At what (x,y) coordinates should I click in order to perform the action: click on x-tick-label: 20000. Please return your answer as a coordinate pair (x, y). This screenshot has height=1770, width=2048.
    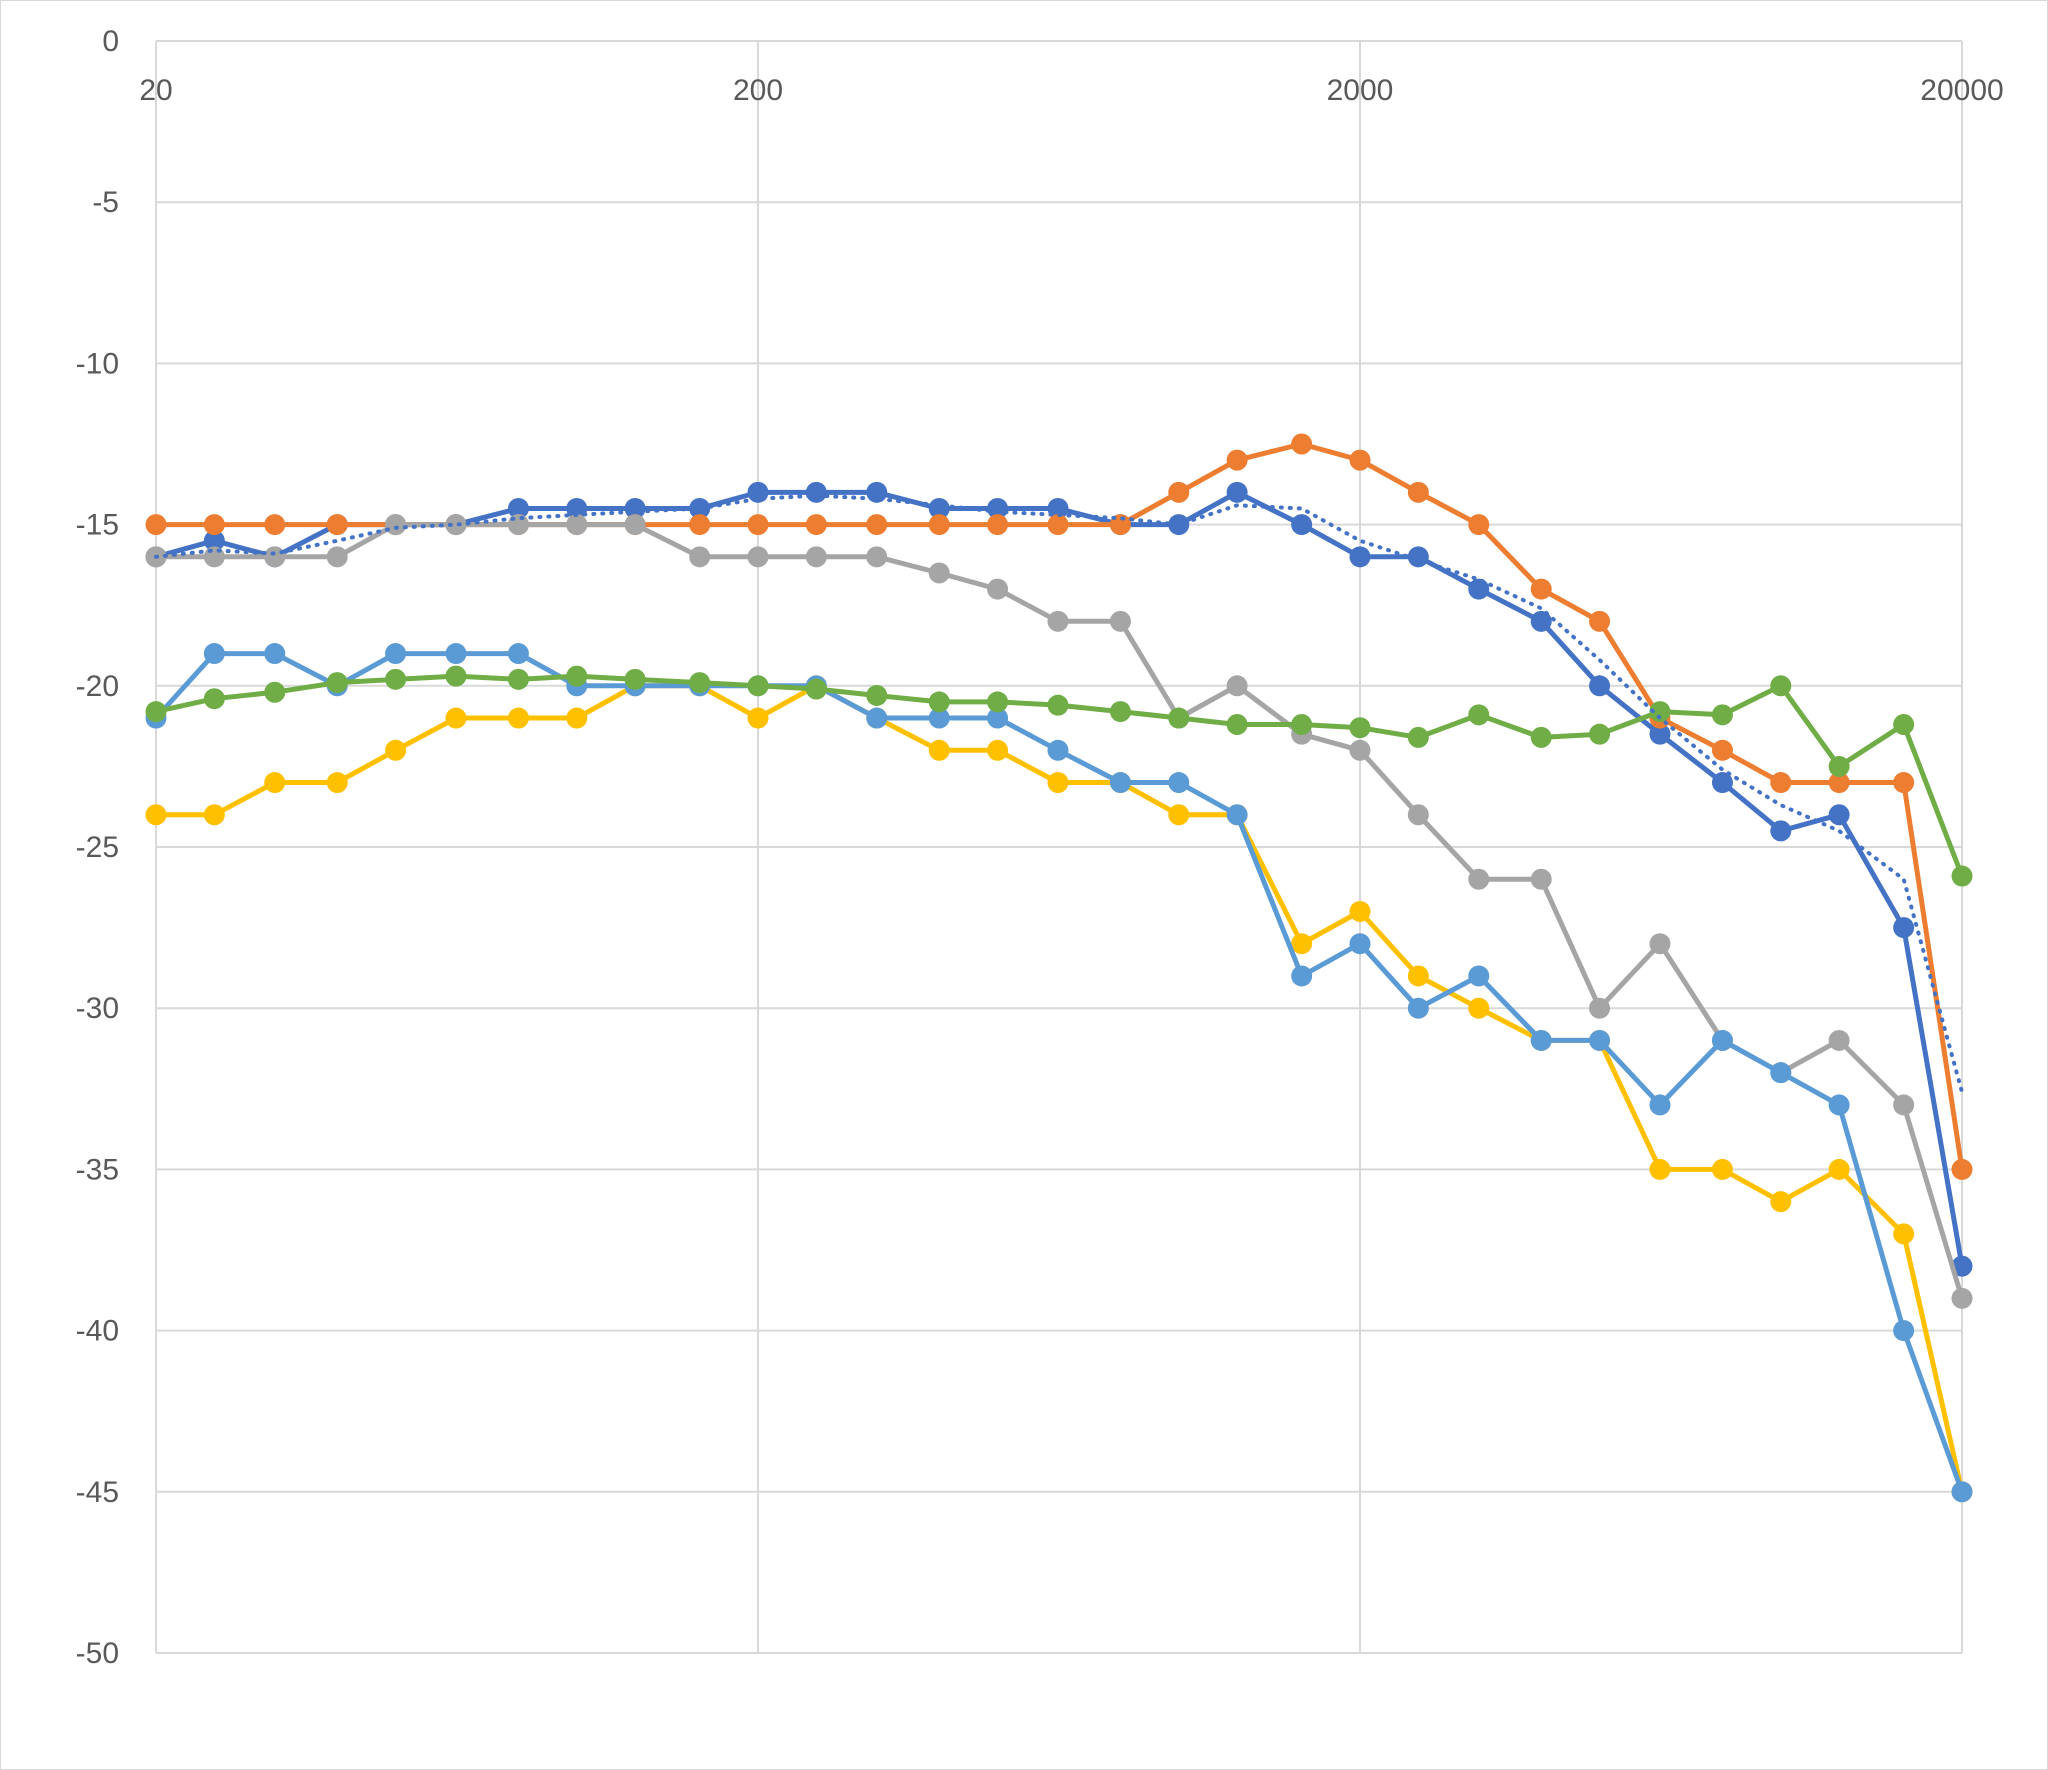
    Looking at the image, I should click on (1961, 90).